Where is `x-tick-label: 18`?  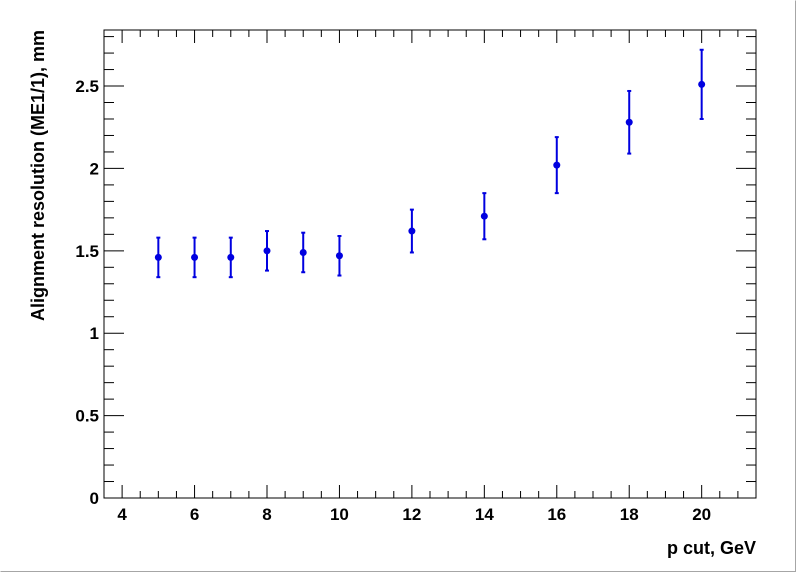
x-tick-label: 18 is located at coordinates (629, 514).